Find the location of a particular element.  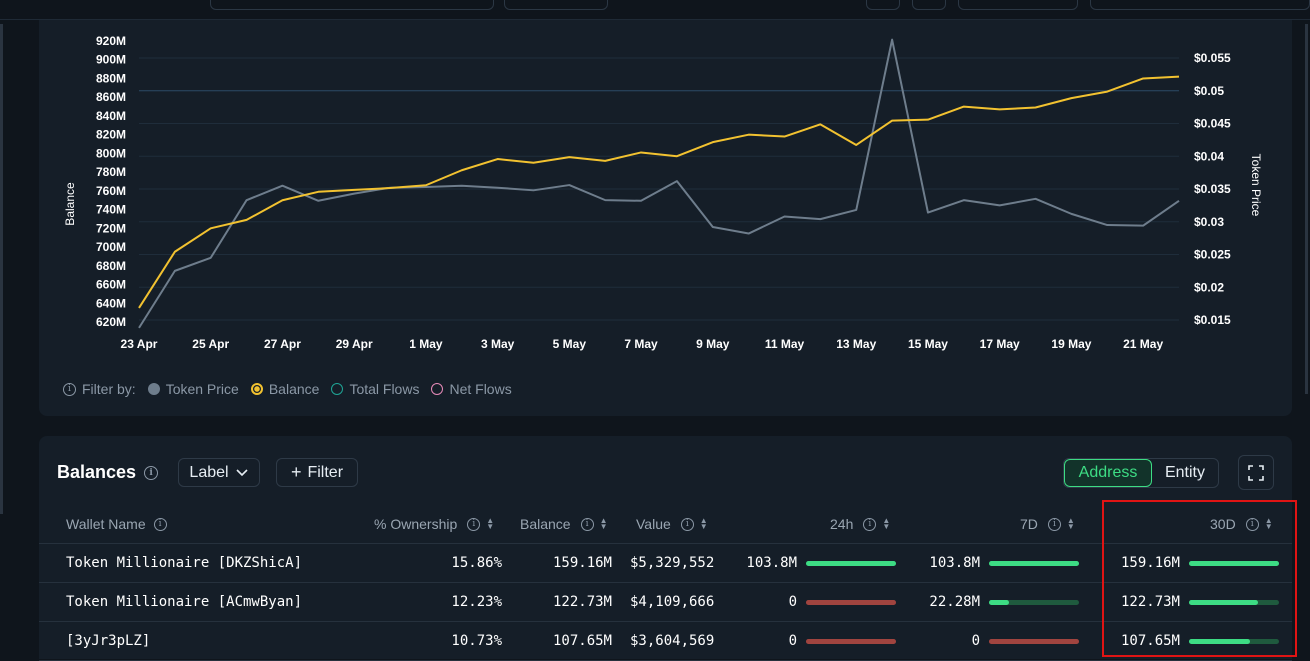

left-scroll-edge is located at coordinates (1, 269).